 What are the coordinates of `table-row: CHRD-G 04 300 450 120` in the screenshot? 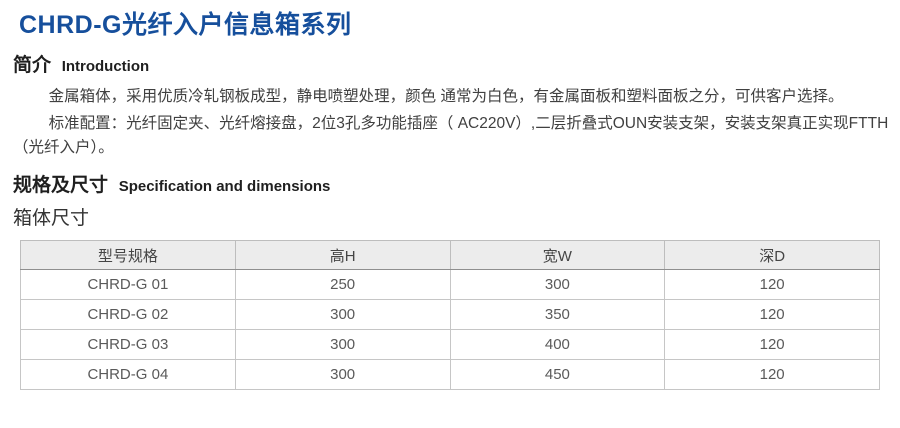 It's located at (450, 374).